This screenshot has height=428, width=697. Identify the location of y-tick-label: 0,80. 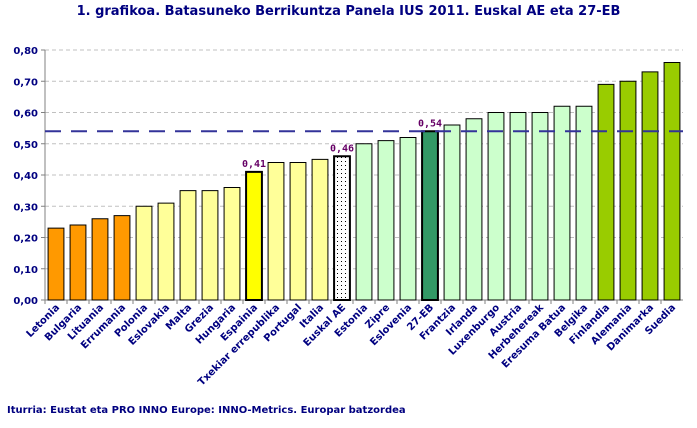
(25, 51).